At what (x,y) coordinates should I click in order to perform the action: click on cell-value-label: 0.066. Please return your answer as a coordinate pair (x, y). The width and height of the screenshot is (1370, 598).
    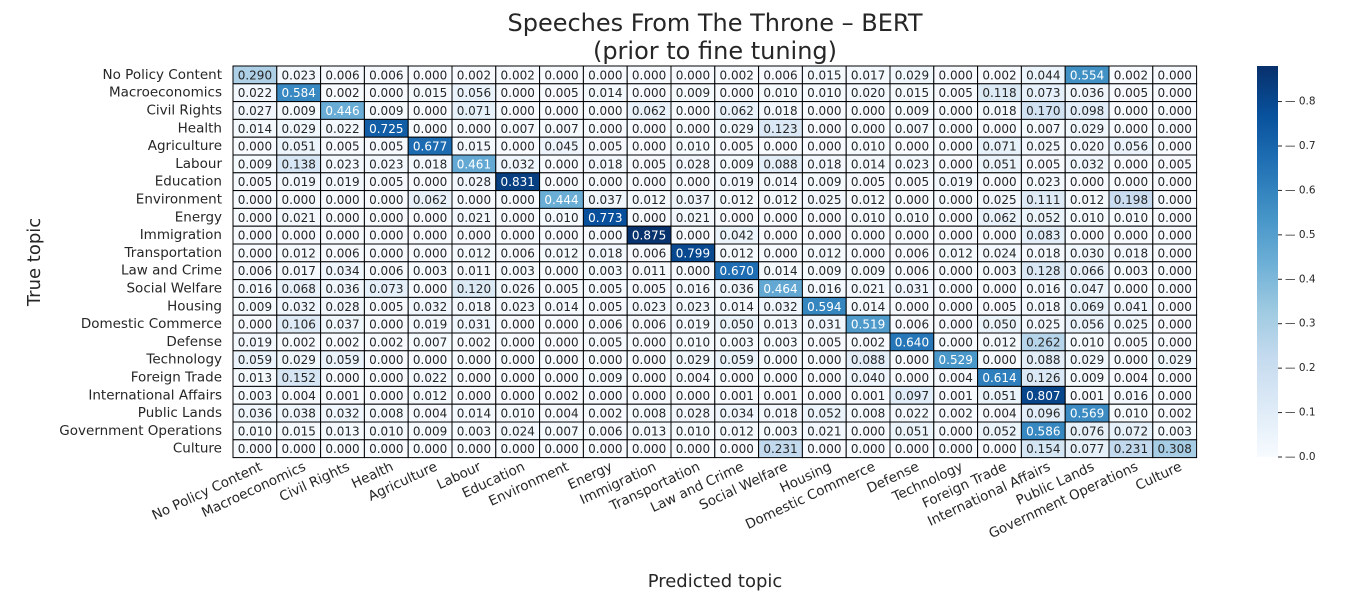
    Looking at the image, I should click on (1087, 271).